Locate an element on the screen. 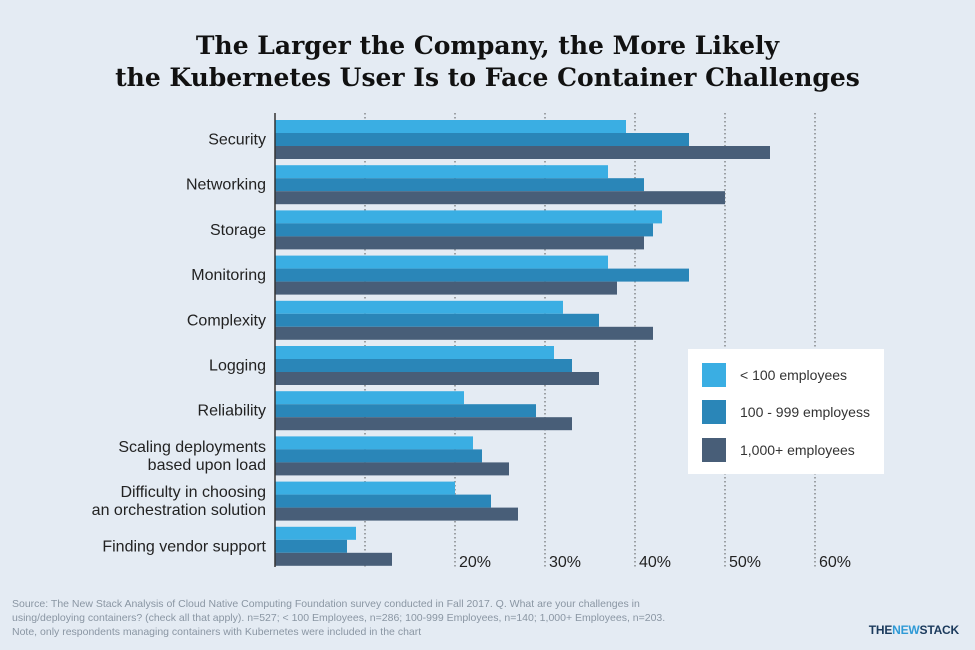 Image resolution: width=975 pixels, height=650 pixels. category-label: Complexity is located at coordinates (226, 320).